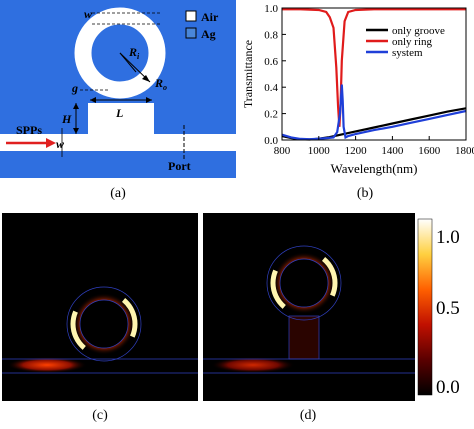 This screenshot has height=429, width=474. I want to click on legend-ag-swatch, so click(191, 33).